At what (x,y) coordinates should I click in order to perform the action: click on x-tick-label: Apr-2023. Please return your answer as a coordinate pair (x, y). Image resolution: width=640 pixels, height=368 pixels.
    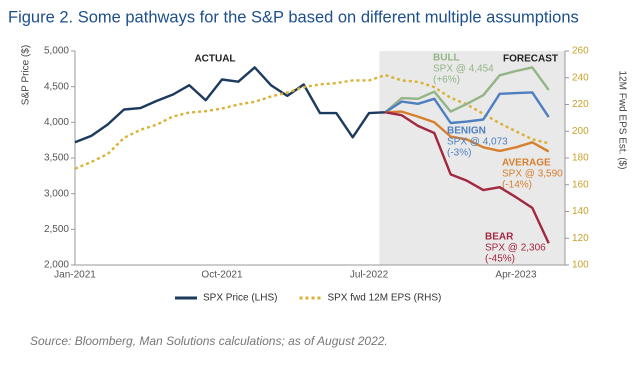
    Looking at the image, I should click on (516, 275).